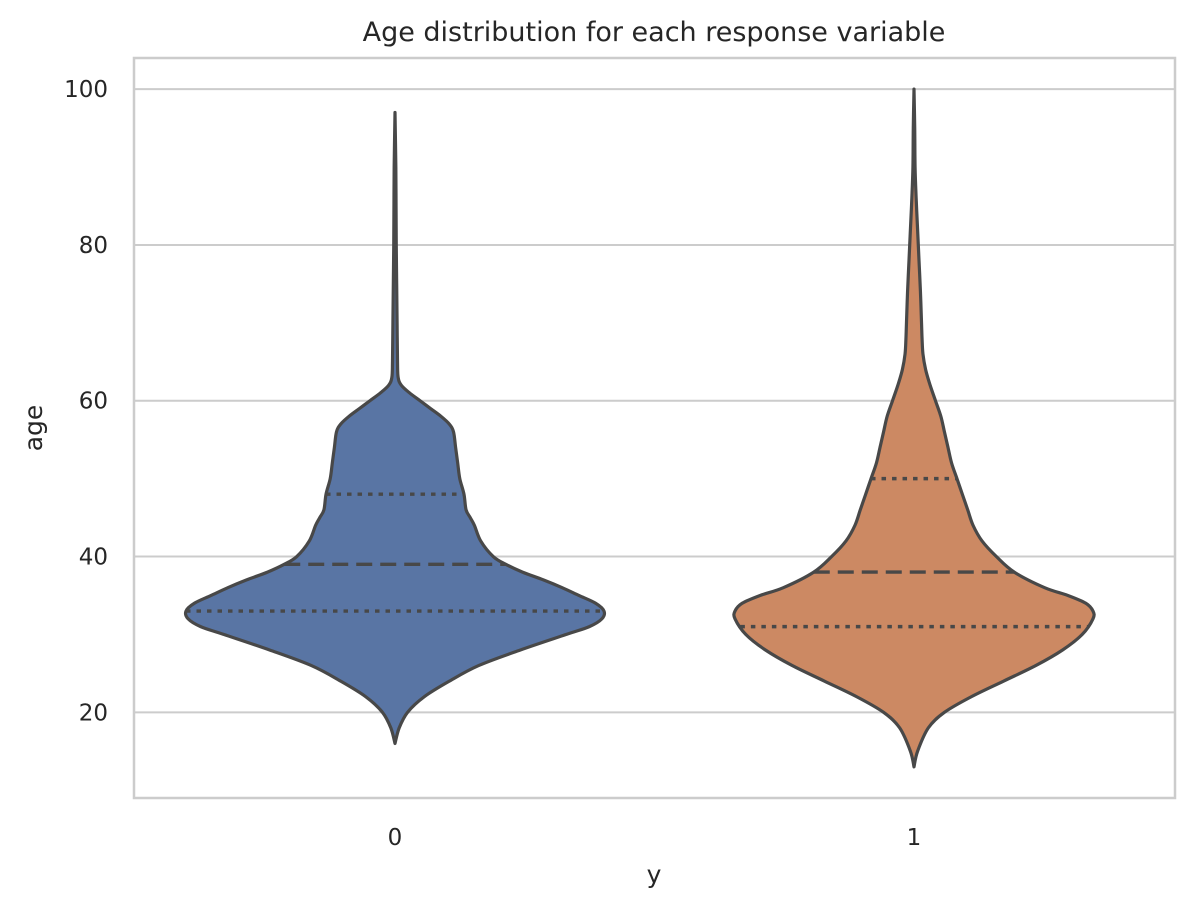 Image resolution: width=1194 pixels, height=909 pixels. I want to click on y-axis-title: age, so click(33, 428).